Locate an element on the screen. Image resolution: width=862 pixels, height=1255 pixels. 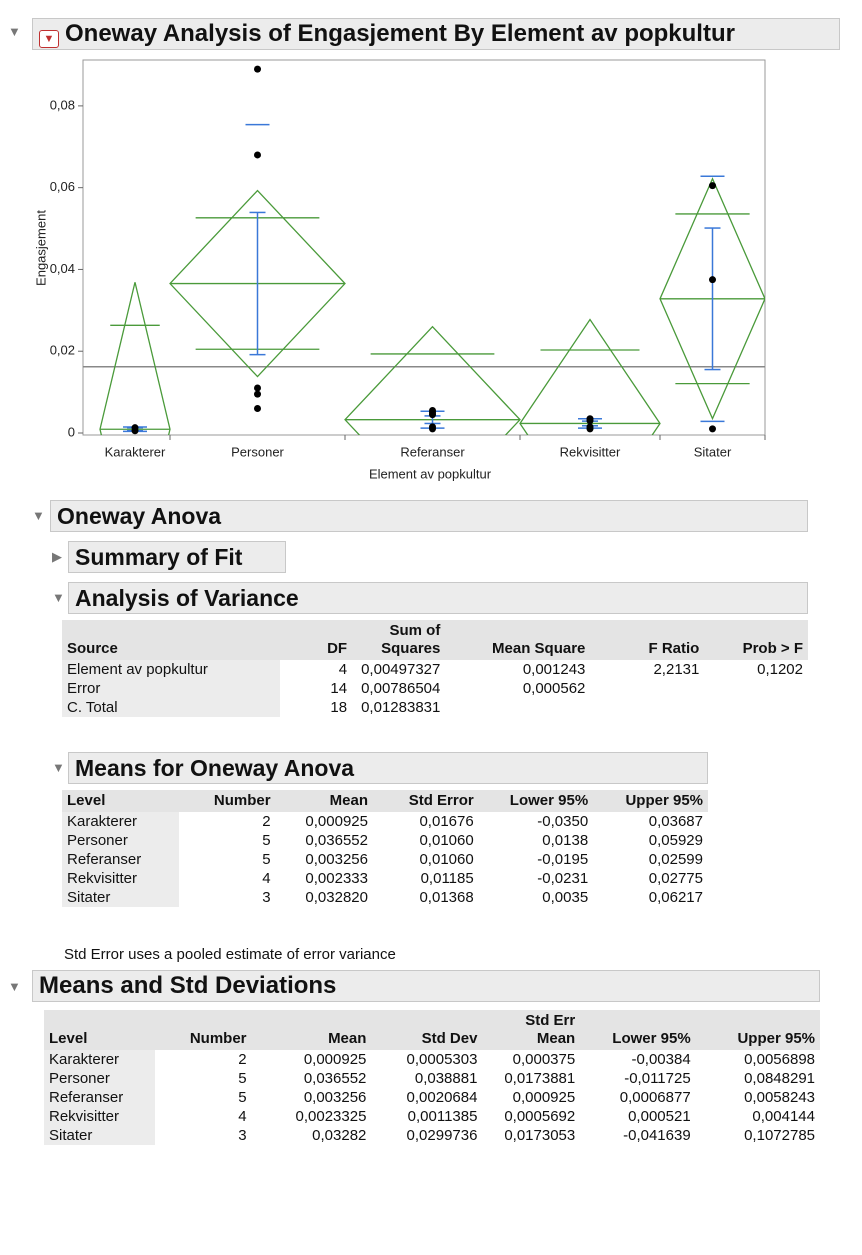
table-cell: 0,002333 is located at coordinates (336, 878).